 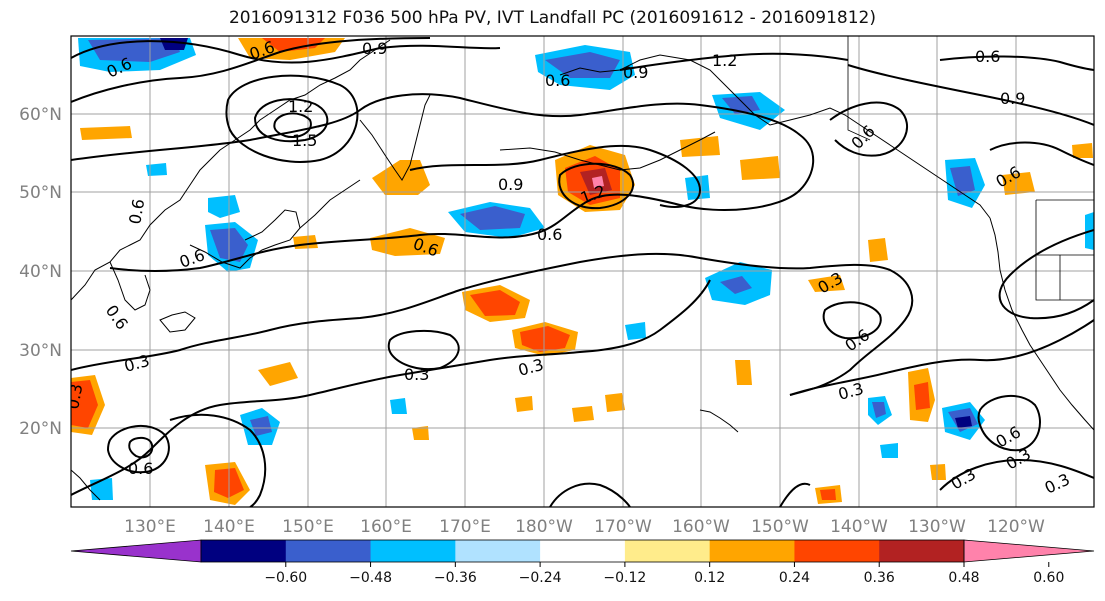 I want to click on contour-0.3-bottom, so click(x=590, y=494).